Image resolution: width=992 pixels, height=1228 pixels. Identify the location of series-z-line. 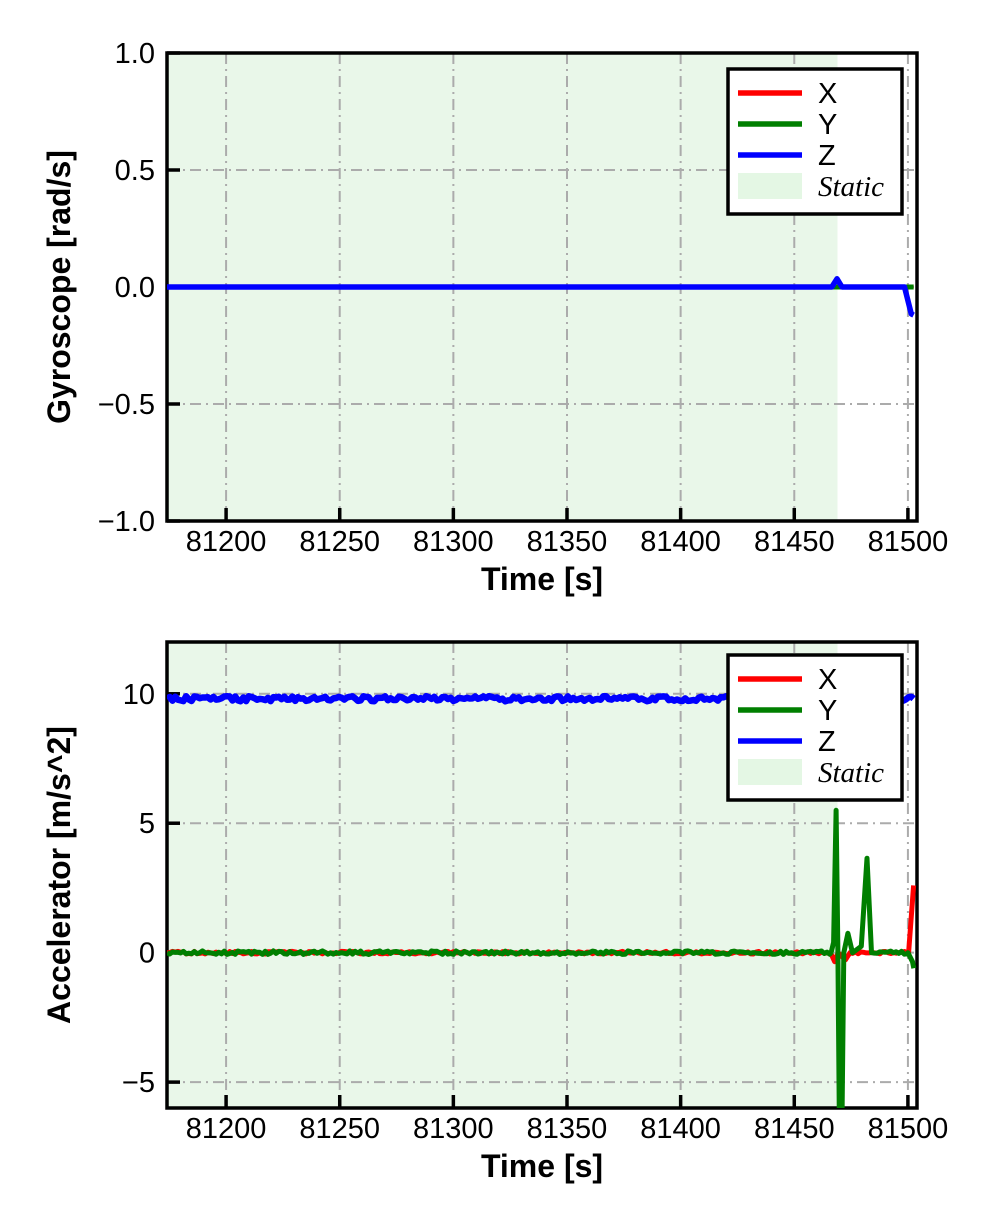
(541, 297).